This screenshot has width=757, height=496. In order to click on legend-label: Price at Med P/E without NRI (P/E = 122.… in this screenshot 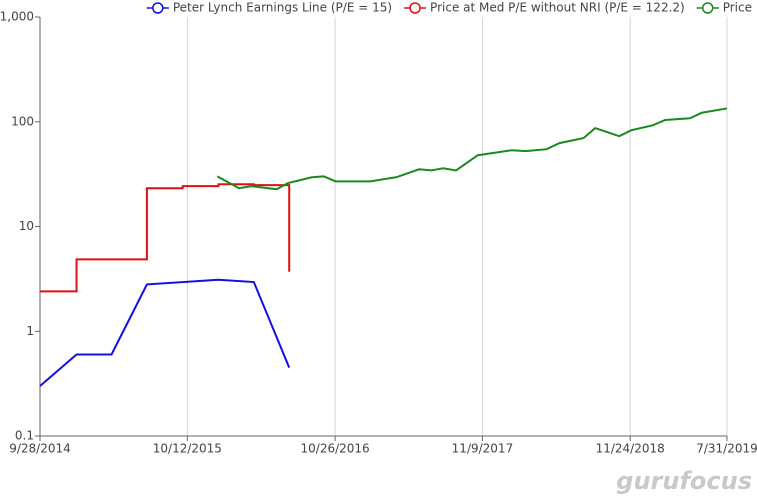, I will do `click(557, 8)`.